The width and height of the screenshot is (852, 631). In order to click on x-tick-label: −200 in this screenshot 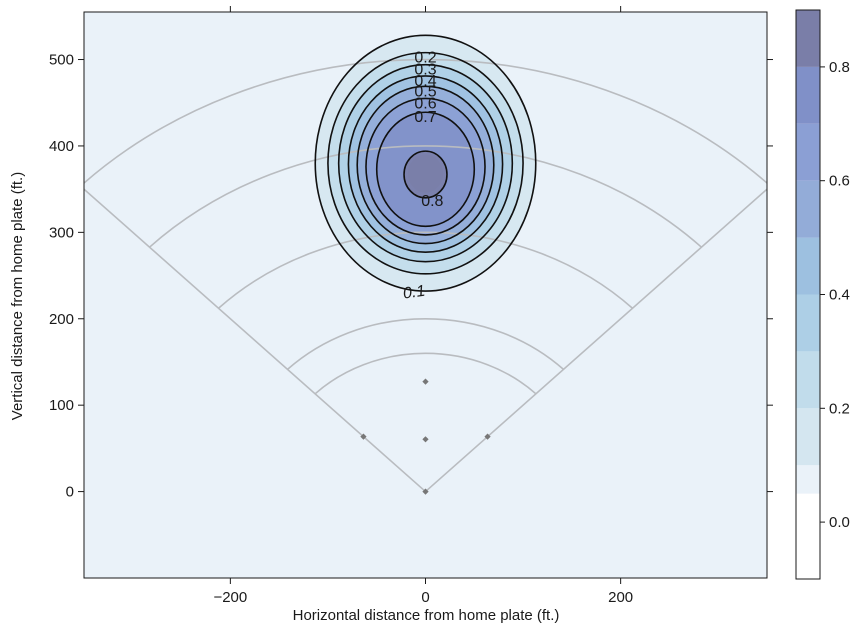, I will do `click(230, 597)`.